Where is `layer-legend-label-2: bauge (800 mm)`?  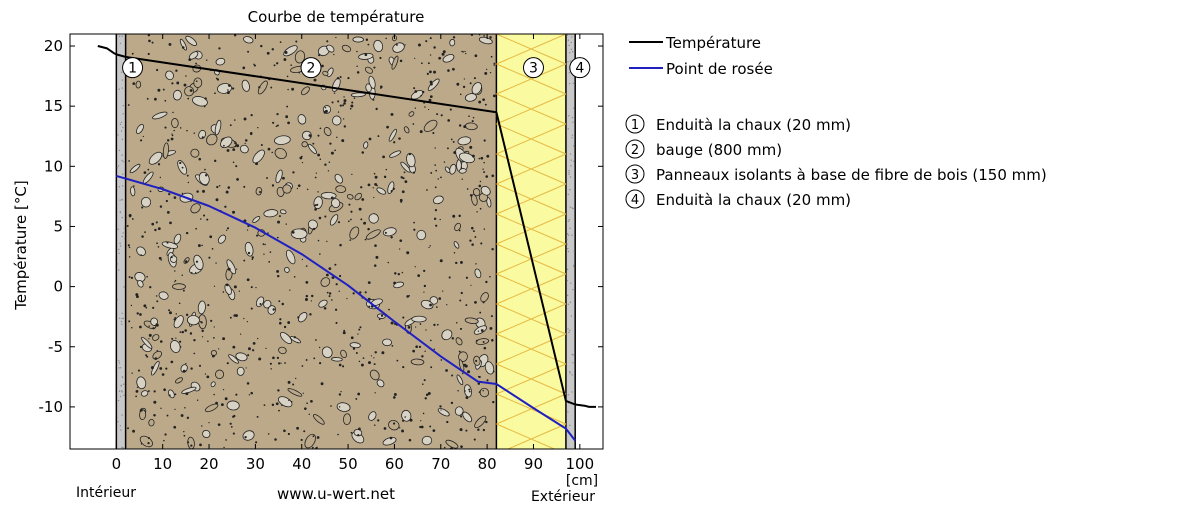 layer-legend-label-2: bauge (800 mm) is located at coordinates (719, 150).